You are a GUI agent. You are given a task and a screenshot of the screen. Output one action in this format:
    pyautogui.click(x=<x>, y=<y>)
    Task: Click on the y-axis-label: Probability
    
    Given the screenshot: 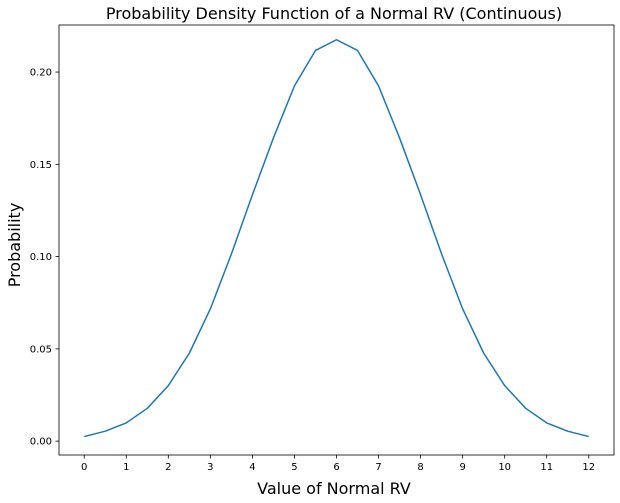 What is the action you would take?
    pyautogui.click(x=14, y=245)
    